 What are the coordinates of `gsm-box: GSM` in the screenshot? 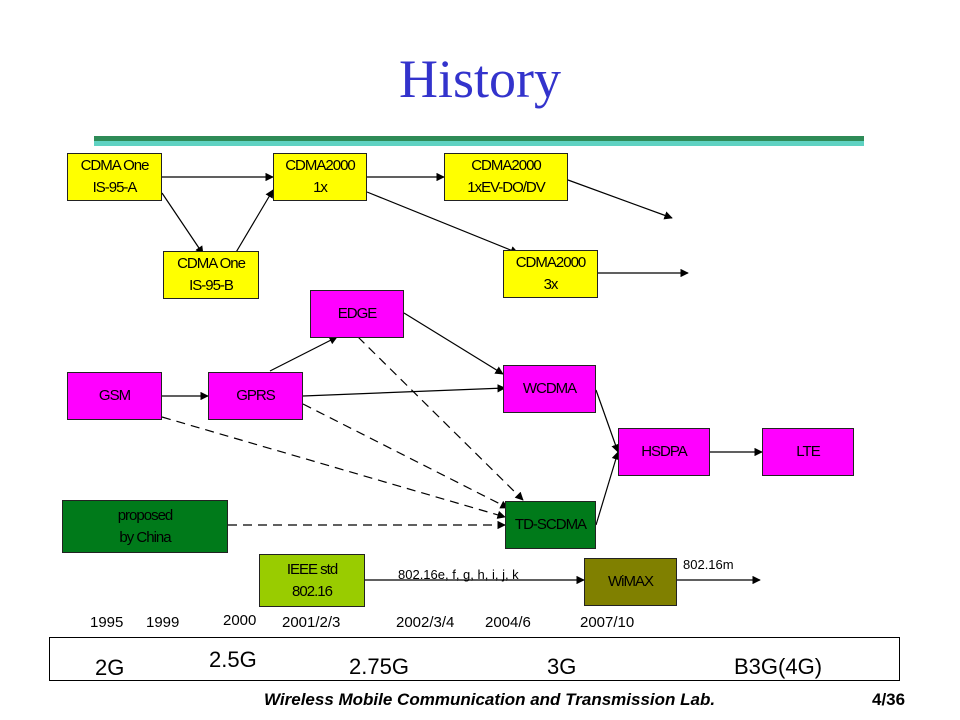 It's located at (114, 396).